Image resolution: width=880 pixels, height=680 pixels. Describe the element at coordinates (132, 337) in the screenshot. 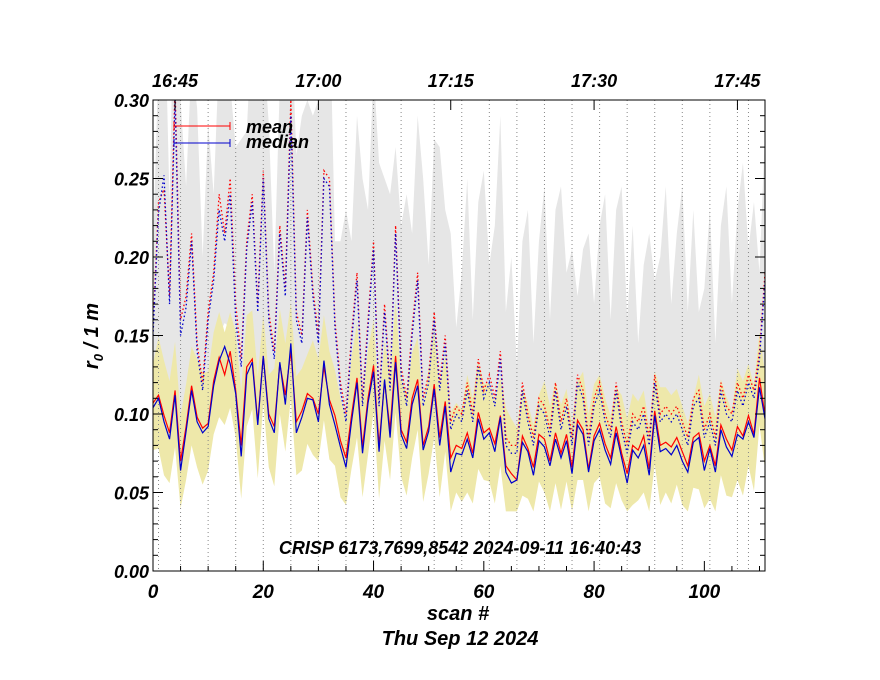

I see `y-tick-label: 0.15` at that location.